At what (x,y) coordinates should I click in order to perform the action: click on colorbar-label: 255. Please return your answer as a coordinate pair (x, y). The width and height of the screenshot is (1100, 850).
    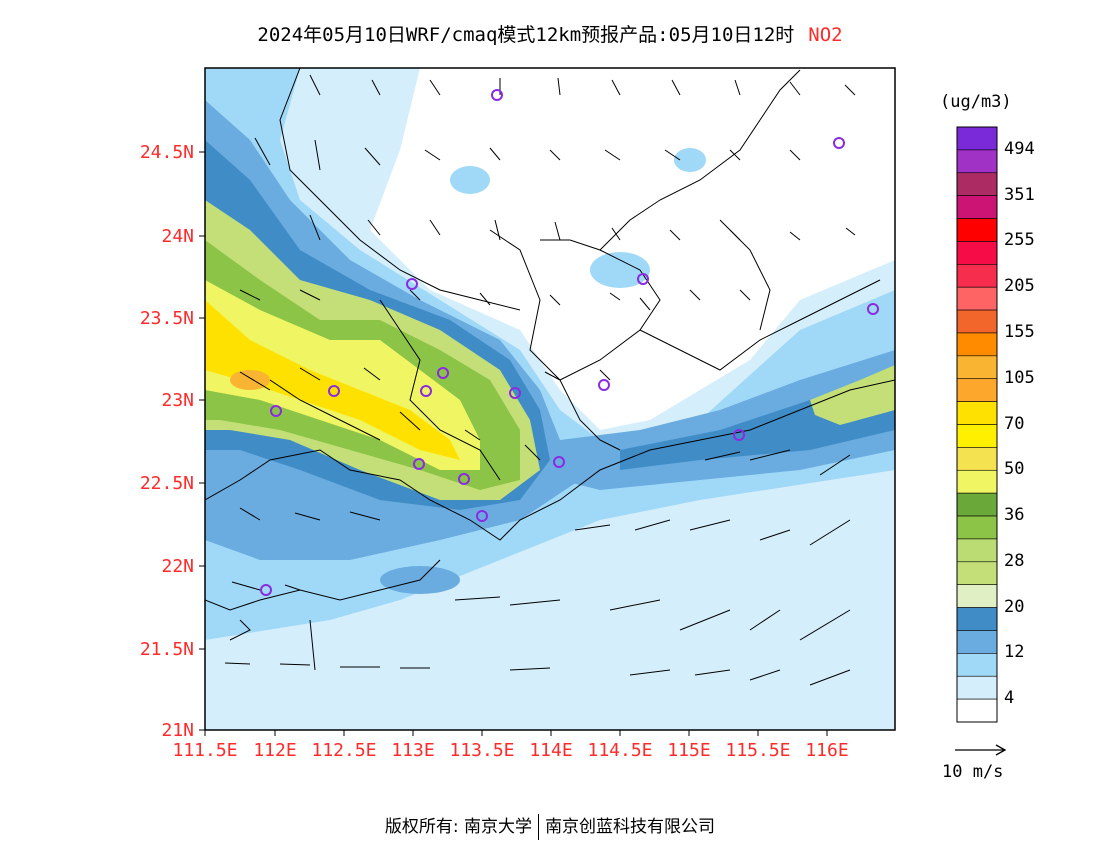
    Looking at the image, I should click on (1019, 240).